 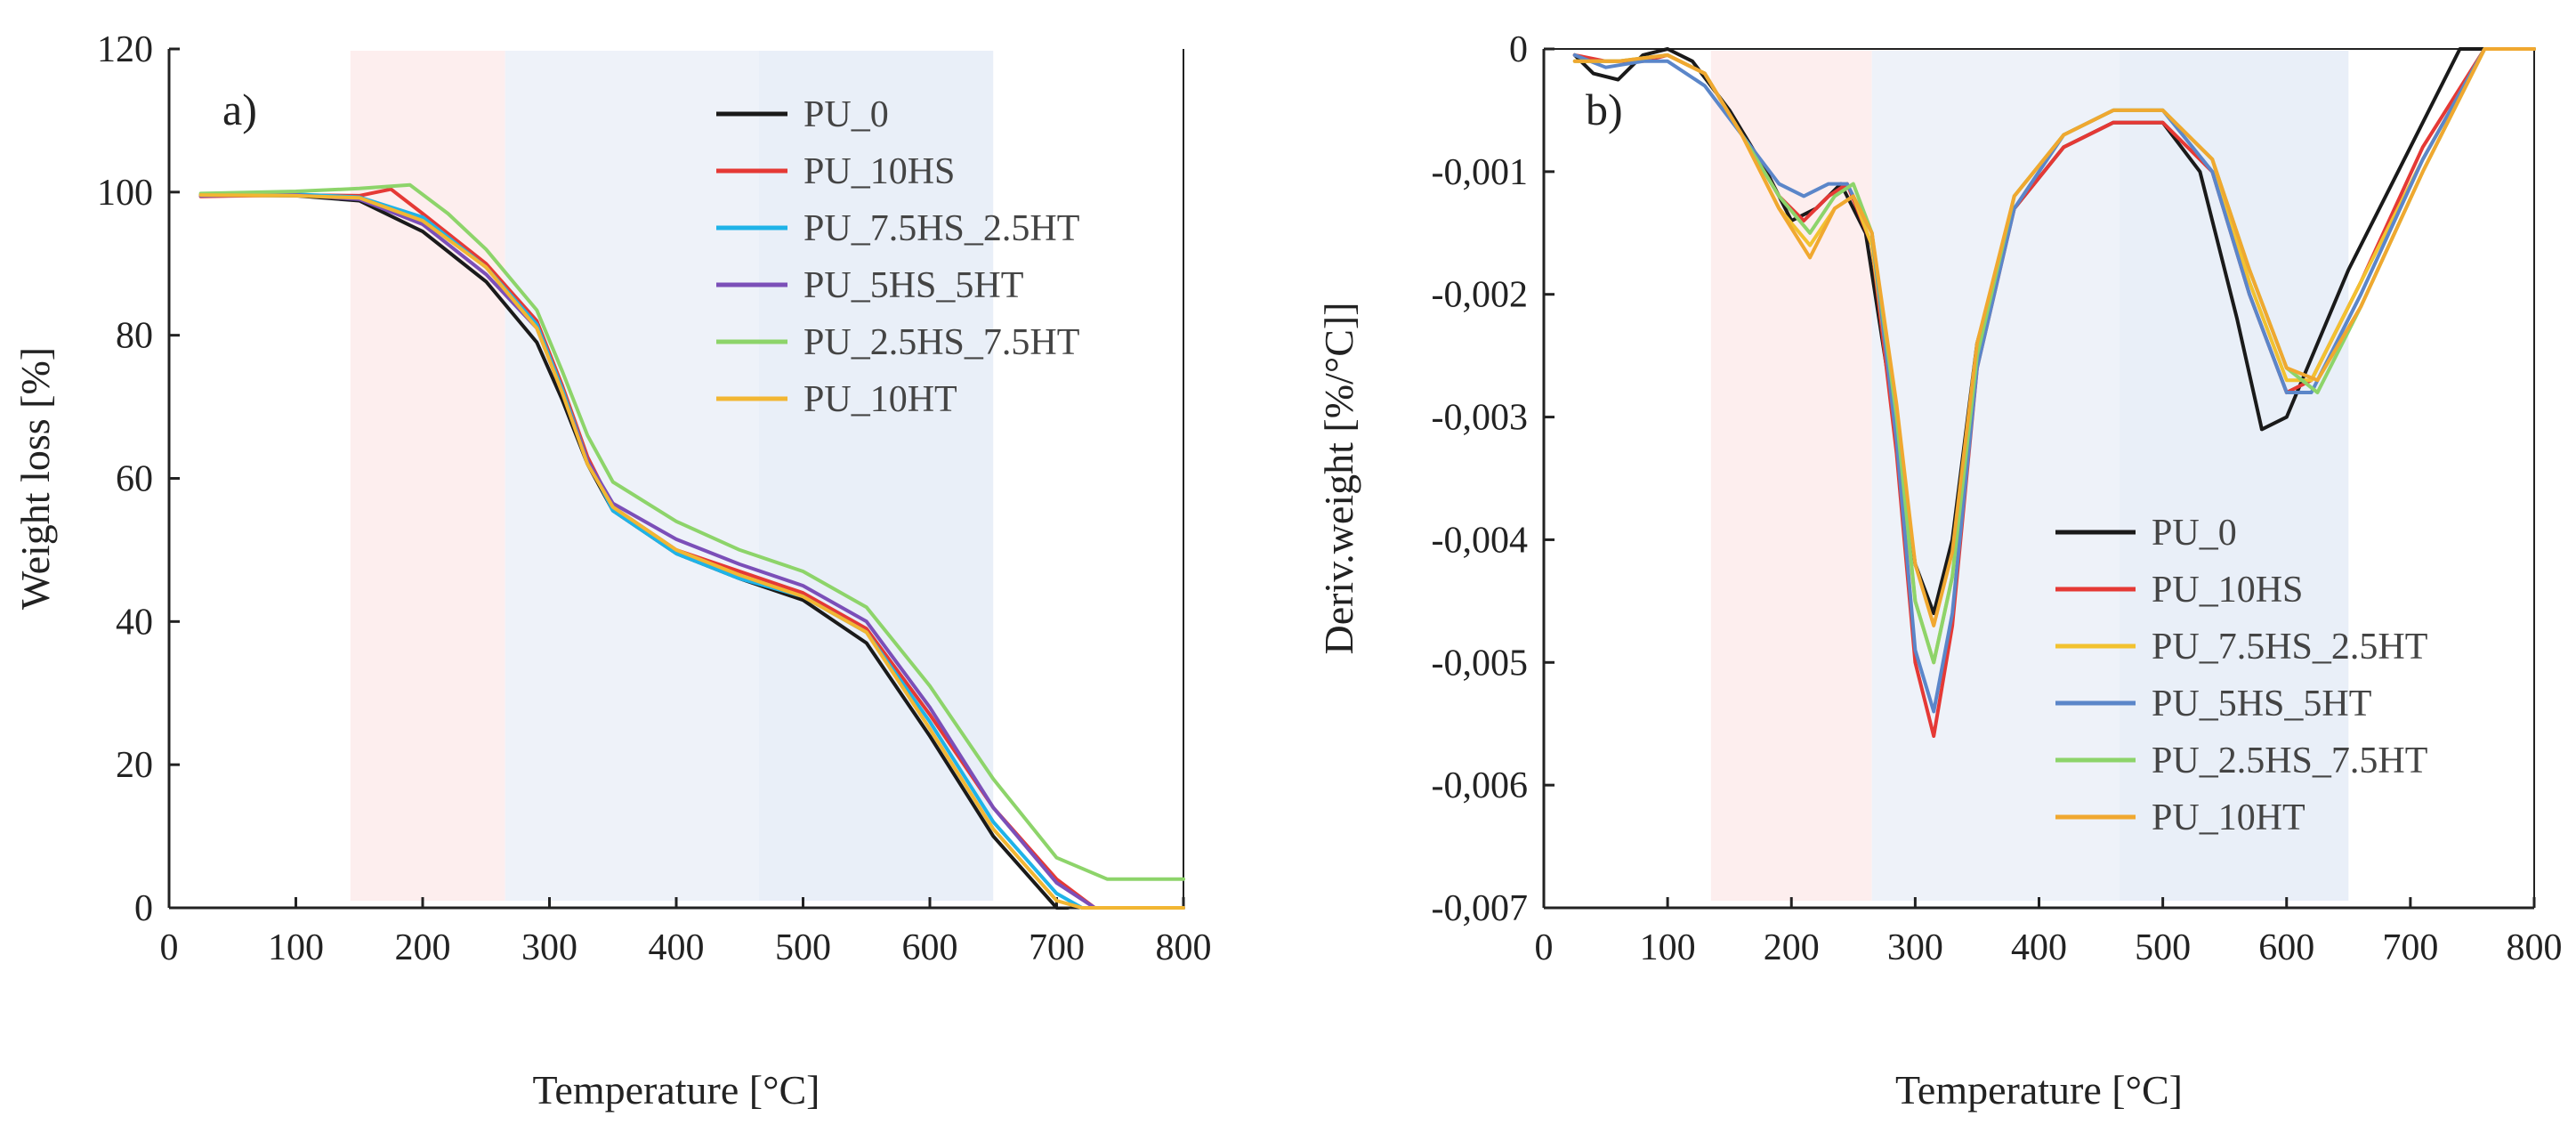 What do you see at coordinates (1480, 419) in the screenshot?
I see `y-tick-label: -0,003` at bounding box center [1480, 419].